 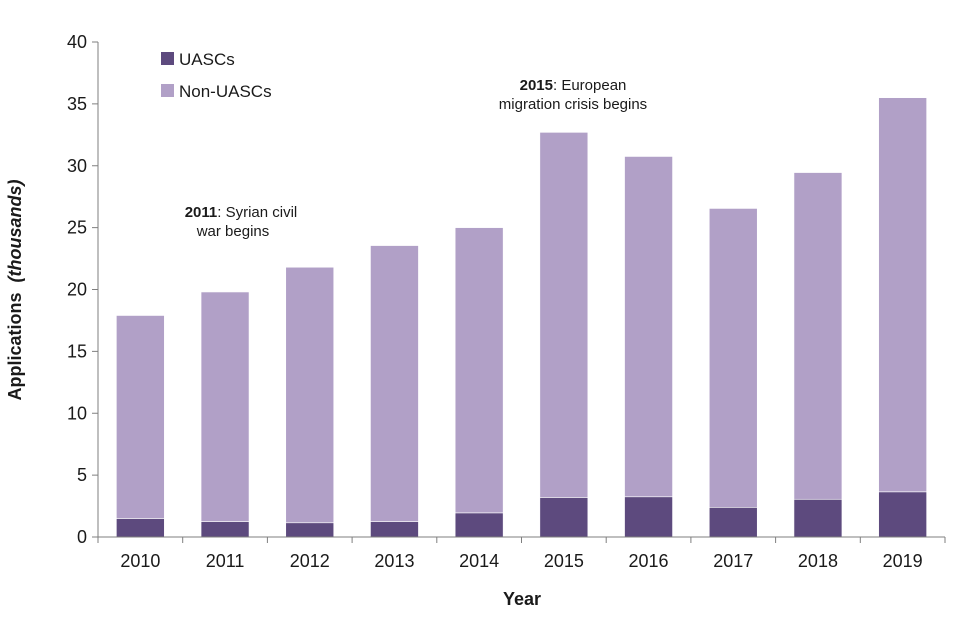 I want to click on bar-non-uascs-2014, so click(x=479, y=370).